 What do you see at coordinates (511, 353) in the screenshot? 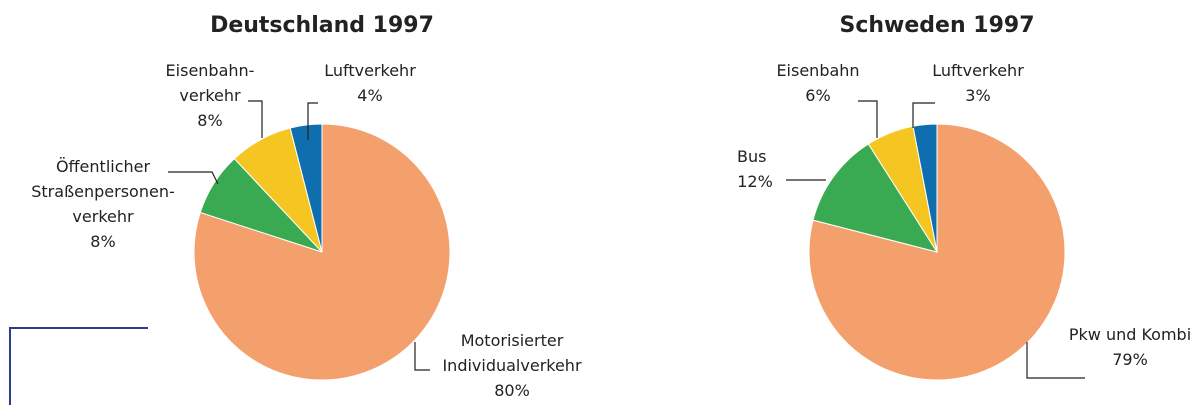
I see `slice-label: Motorisierter Individualverkehr` at bounding box center [511, 353].